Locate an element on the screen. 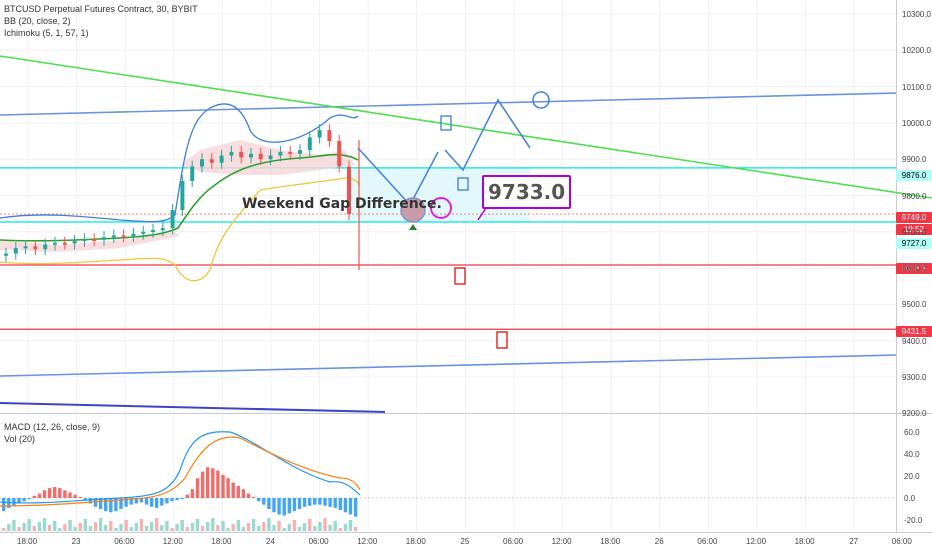 The width and height of the screenshot is (932, 555). y-tick-label: 9600.0 is located at coordinates (914, 269).